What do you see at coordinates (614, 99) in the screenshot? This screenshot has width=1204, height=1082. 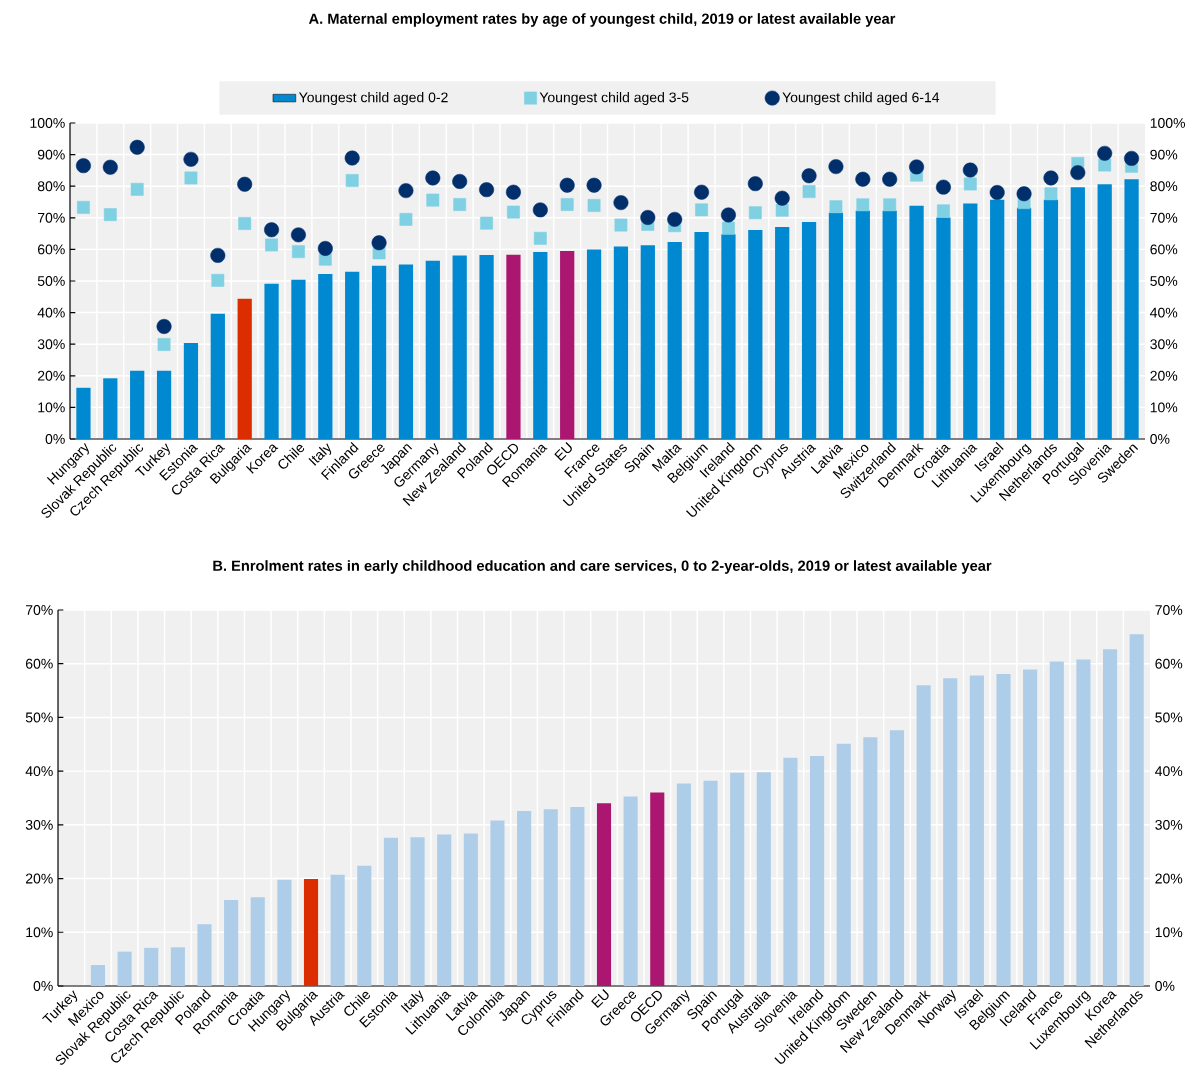 I see `legend-label: Youngest child aged 3-5` at bounding box center [614, 99].